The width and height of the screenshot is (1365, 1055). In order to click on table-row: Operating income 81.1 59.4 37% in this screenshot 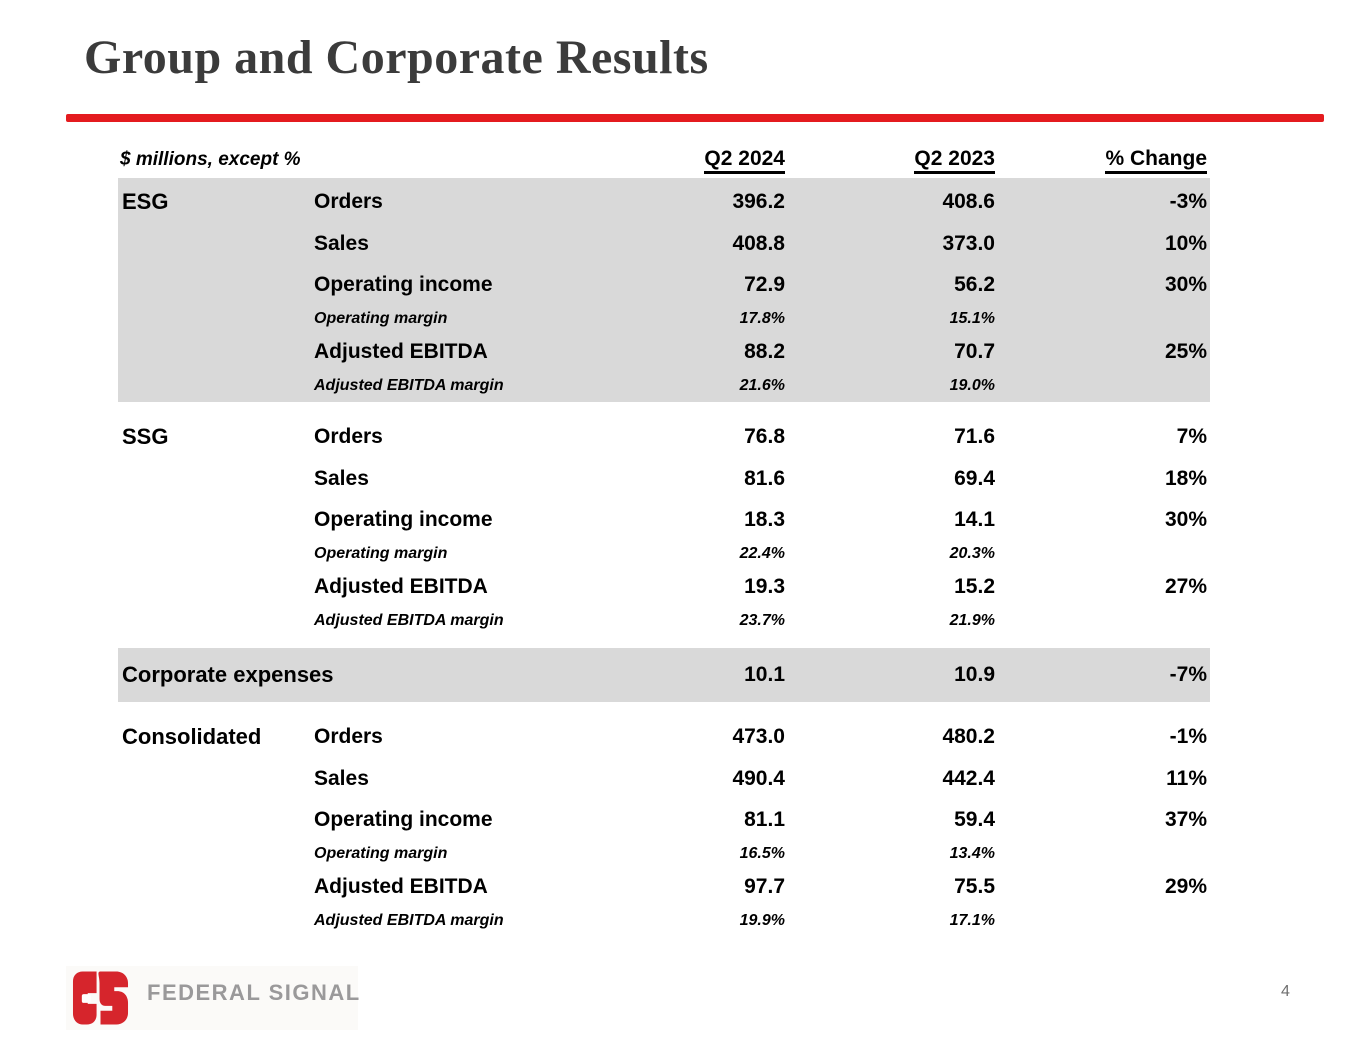, I will do `click(664, 820)`.